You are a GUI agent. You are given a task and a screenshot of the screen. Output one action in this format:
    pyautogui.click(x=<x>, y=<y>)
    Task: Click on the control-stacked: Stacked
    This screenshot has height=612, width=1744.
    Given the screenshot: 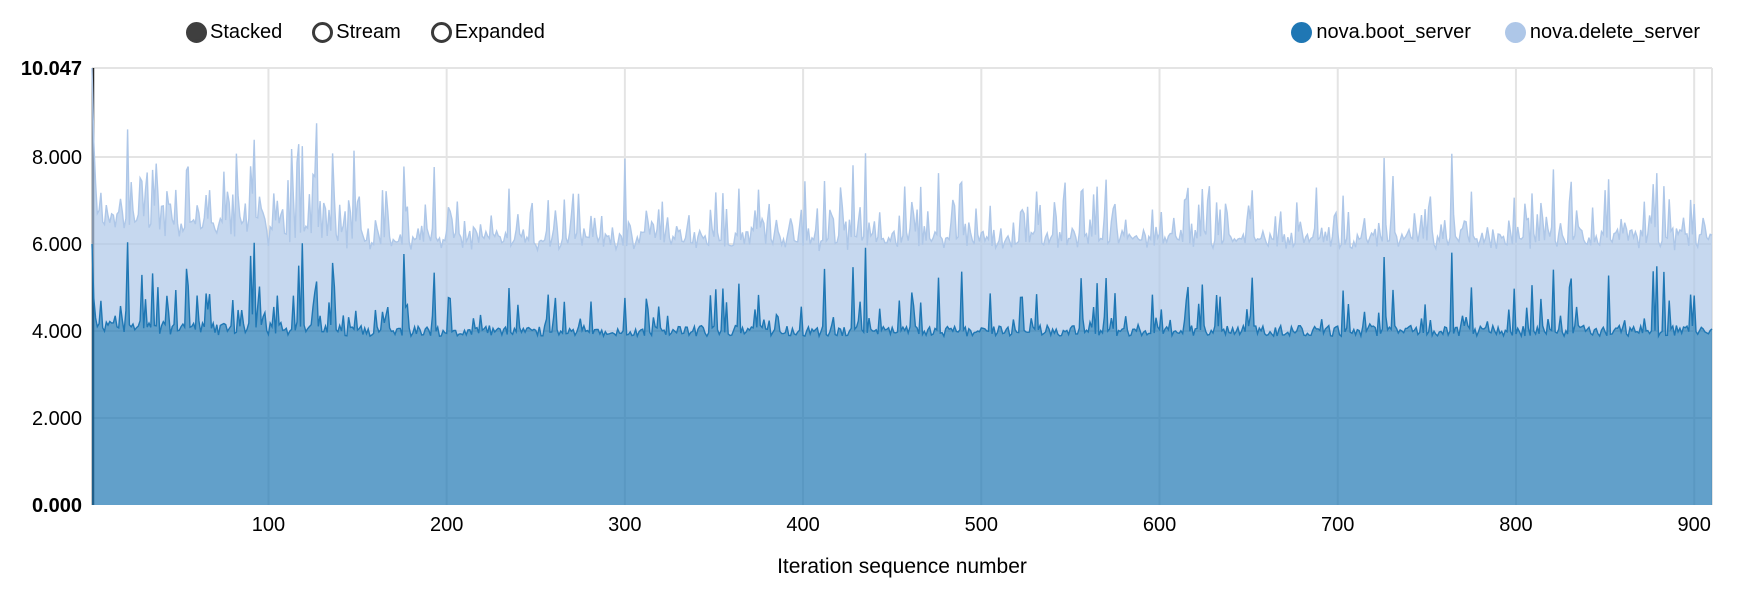 What is the action you would take?
    pyautogui.click(x=234, y=32)
    